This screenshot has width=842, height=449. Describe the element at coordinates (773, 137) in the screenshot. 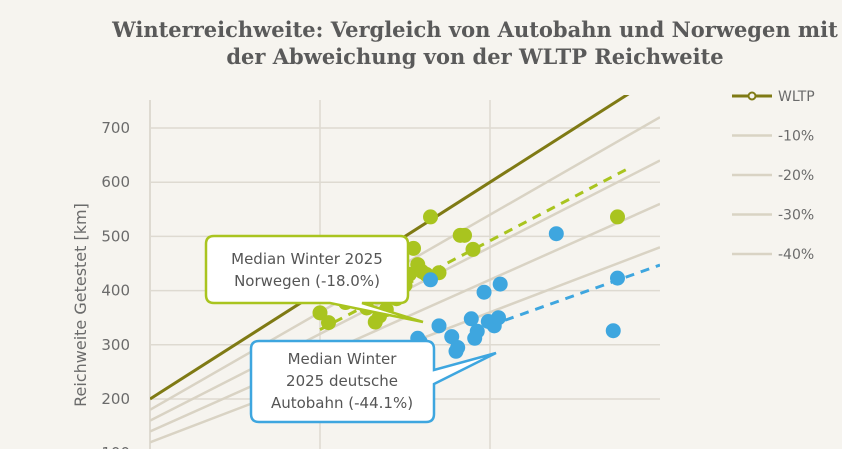

I see `legend-item: -10%` at that location.